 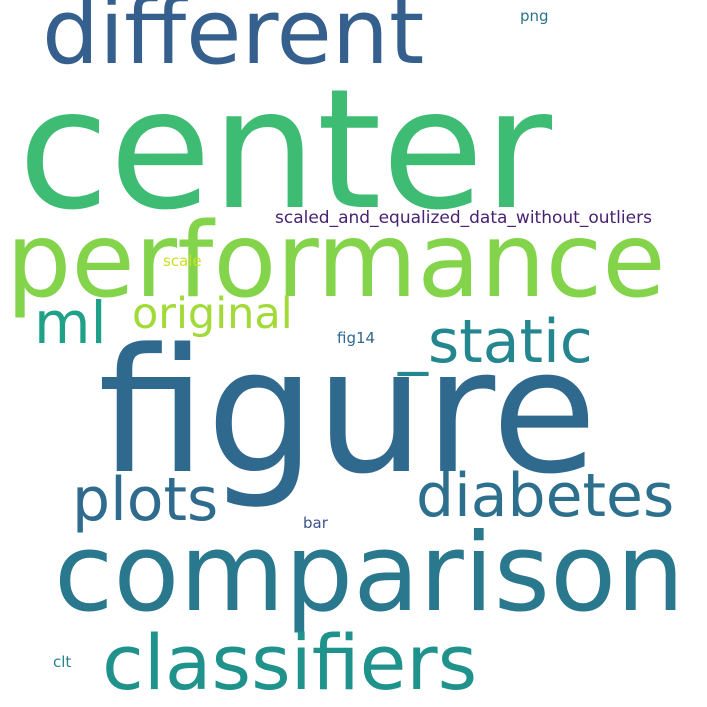 I want to click on word-different: different, so click(x=233, y=42).